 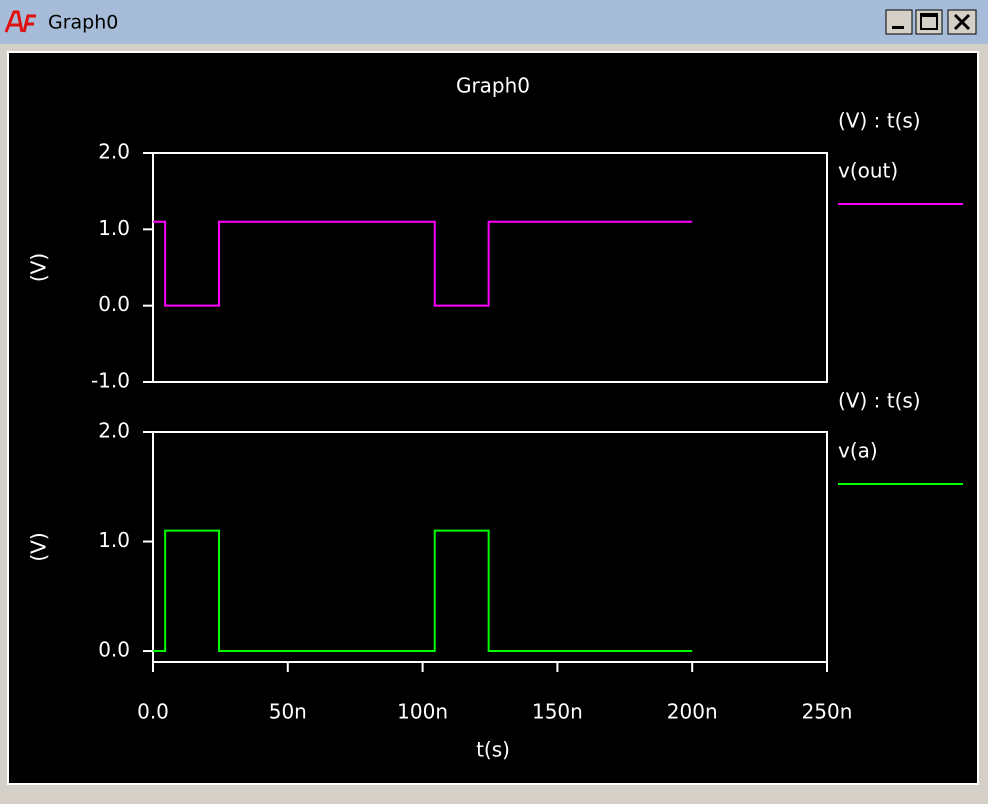 I want to click on window-title: Graph0, so click(x=83, y=23).